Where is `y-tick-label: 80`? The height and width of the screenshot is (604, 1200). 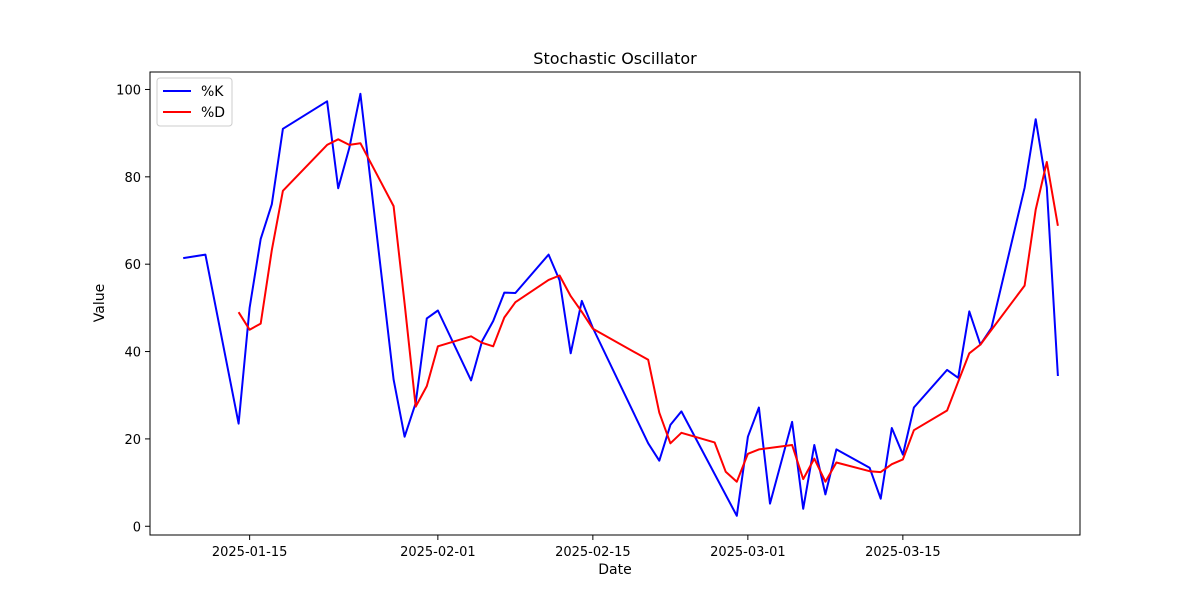 y-tick-label: 80 is located at coordinates (132, 178).